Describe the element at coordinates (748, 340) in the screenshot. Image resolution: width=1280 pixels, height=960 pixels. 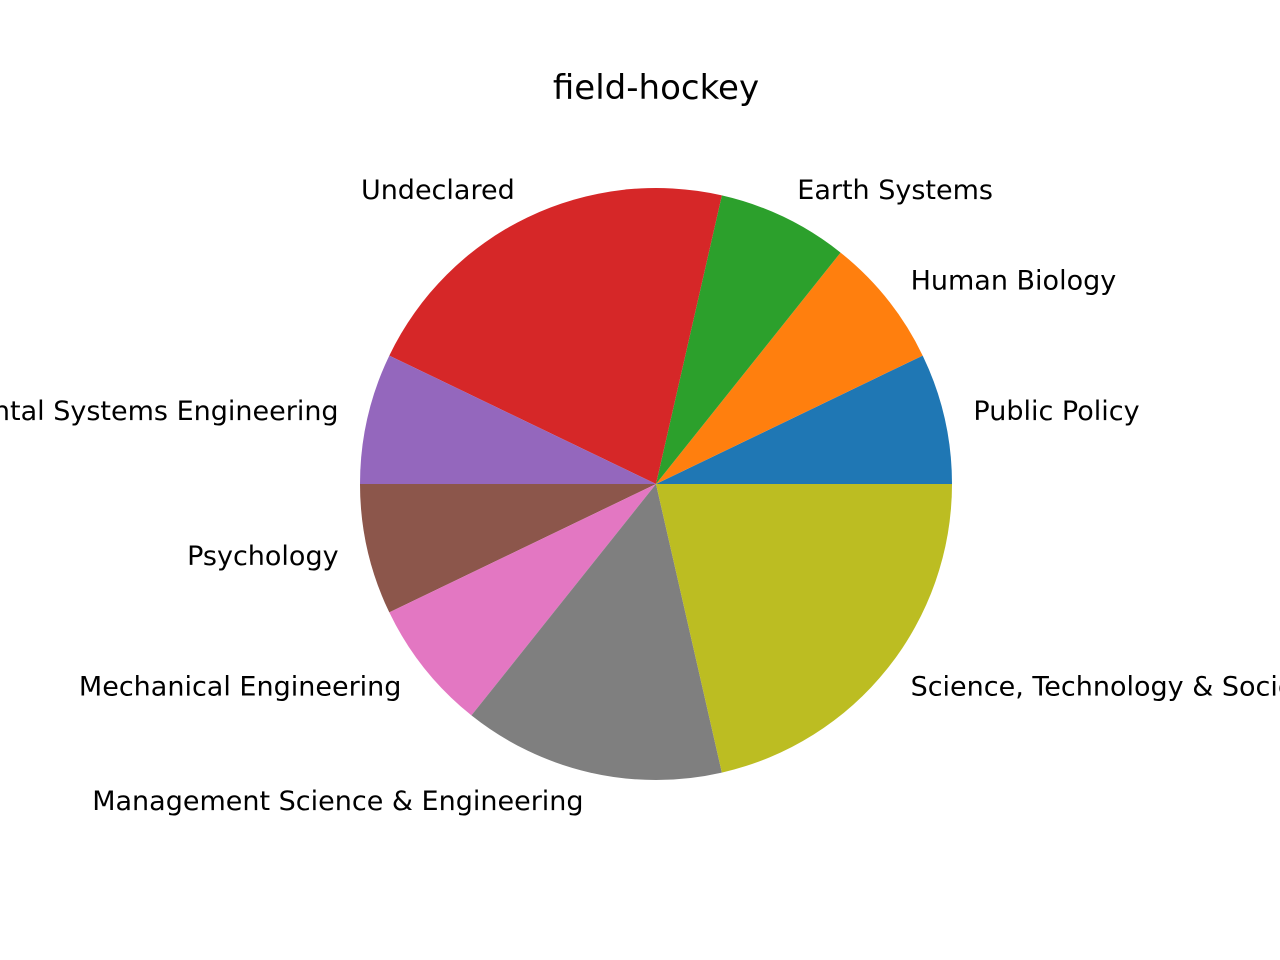
I see `pie-slice-earth-systems` at that location.